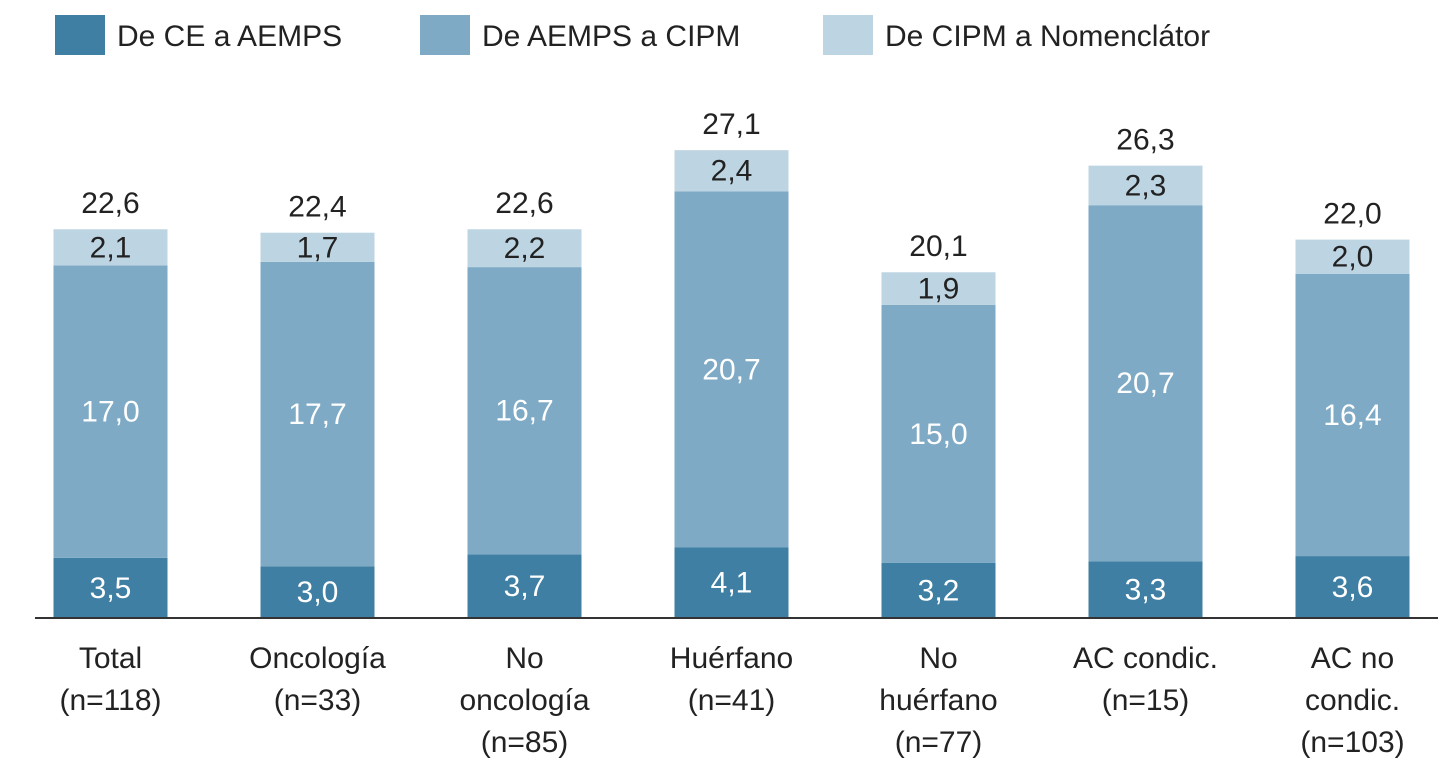  I want to click on x-tick-label: (n=103), so click(1352, 742).